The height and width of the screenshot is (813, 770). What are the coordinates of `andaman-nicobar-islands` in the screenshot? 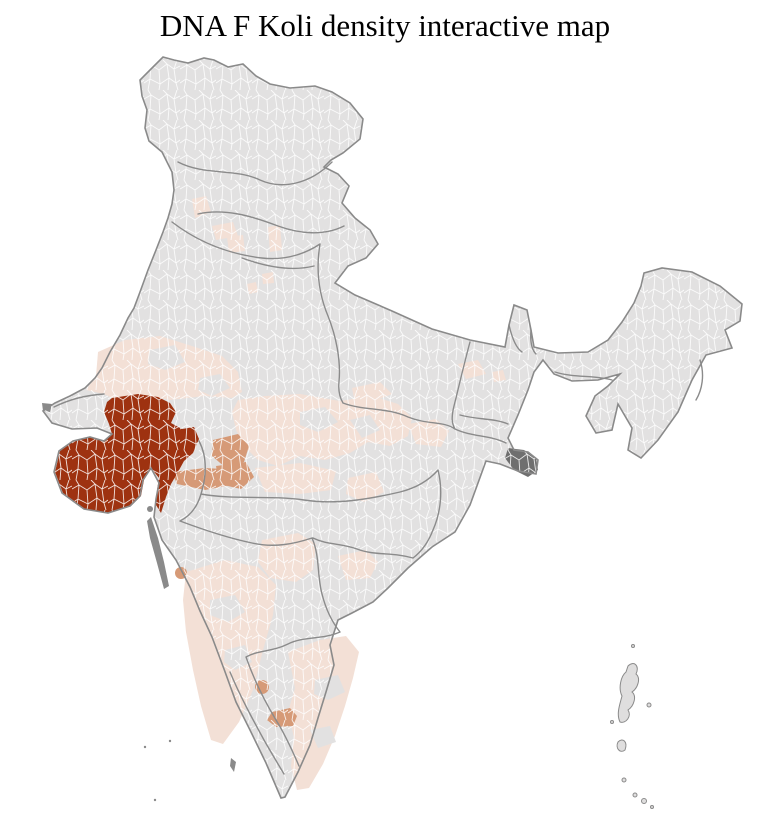 It's located at (632, 726).